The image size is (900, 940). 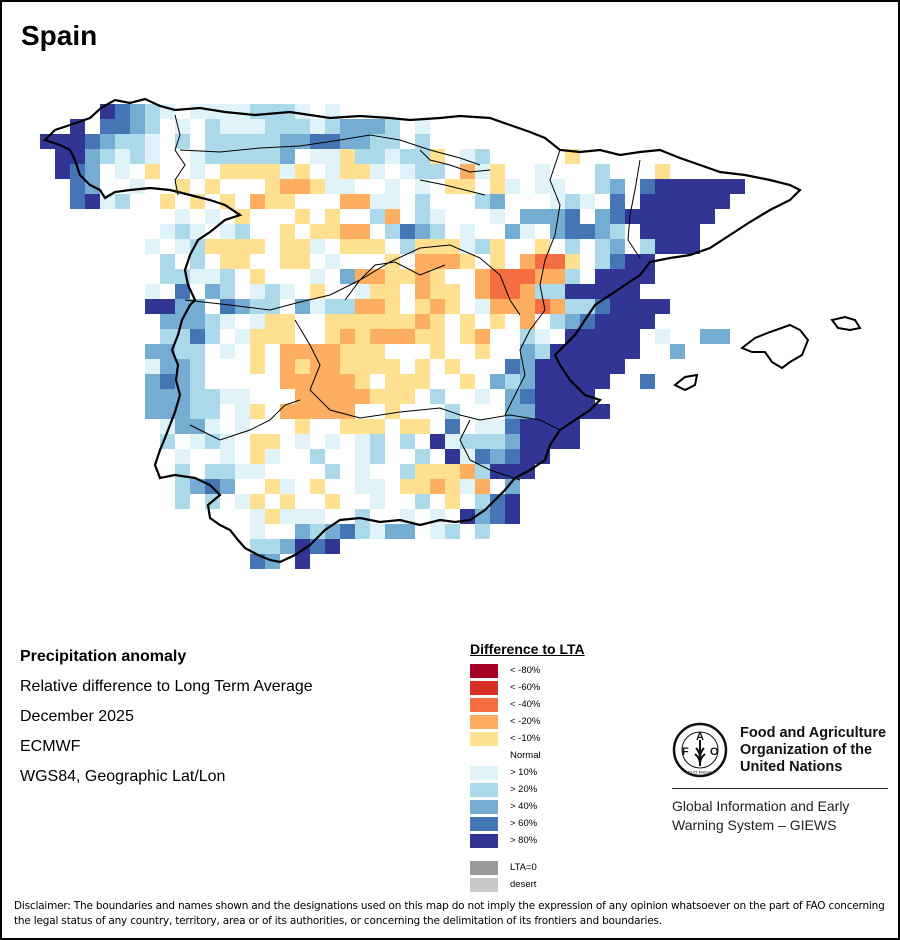 What do you see at coordinates (527, 789) in the screenshot?
I see `legend-item: > 20%` at bounding box center [527, 789].